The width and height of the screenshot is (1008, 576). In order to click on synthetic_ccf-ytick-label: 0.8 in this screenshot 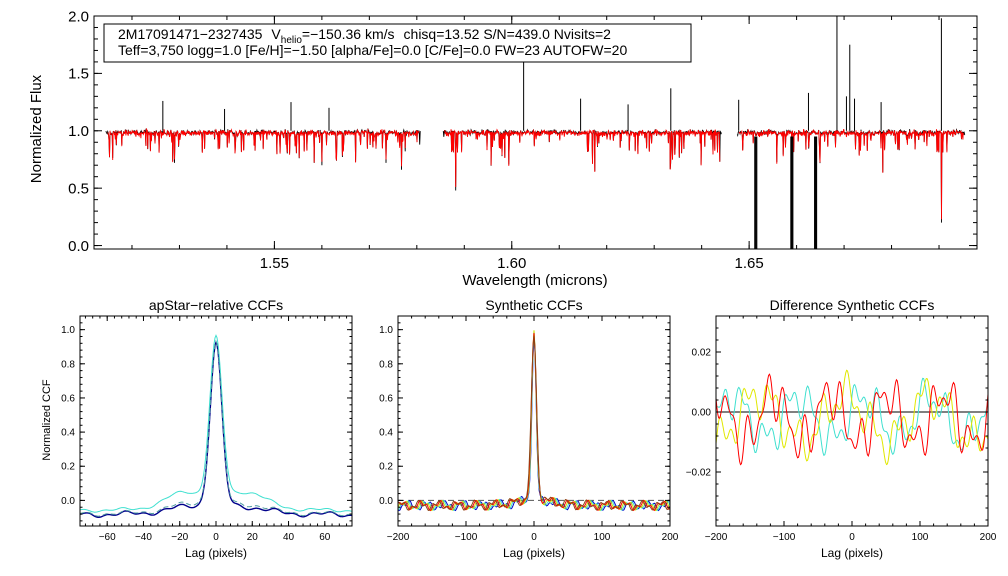, I will do `click(386, 364)`.